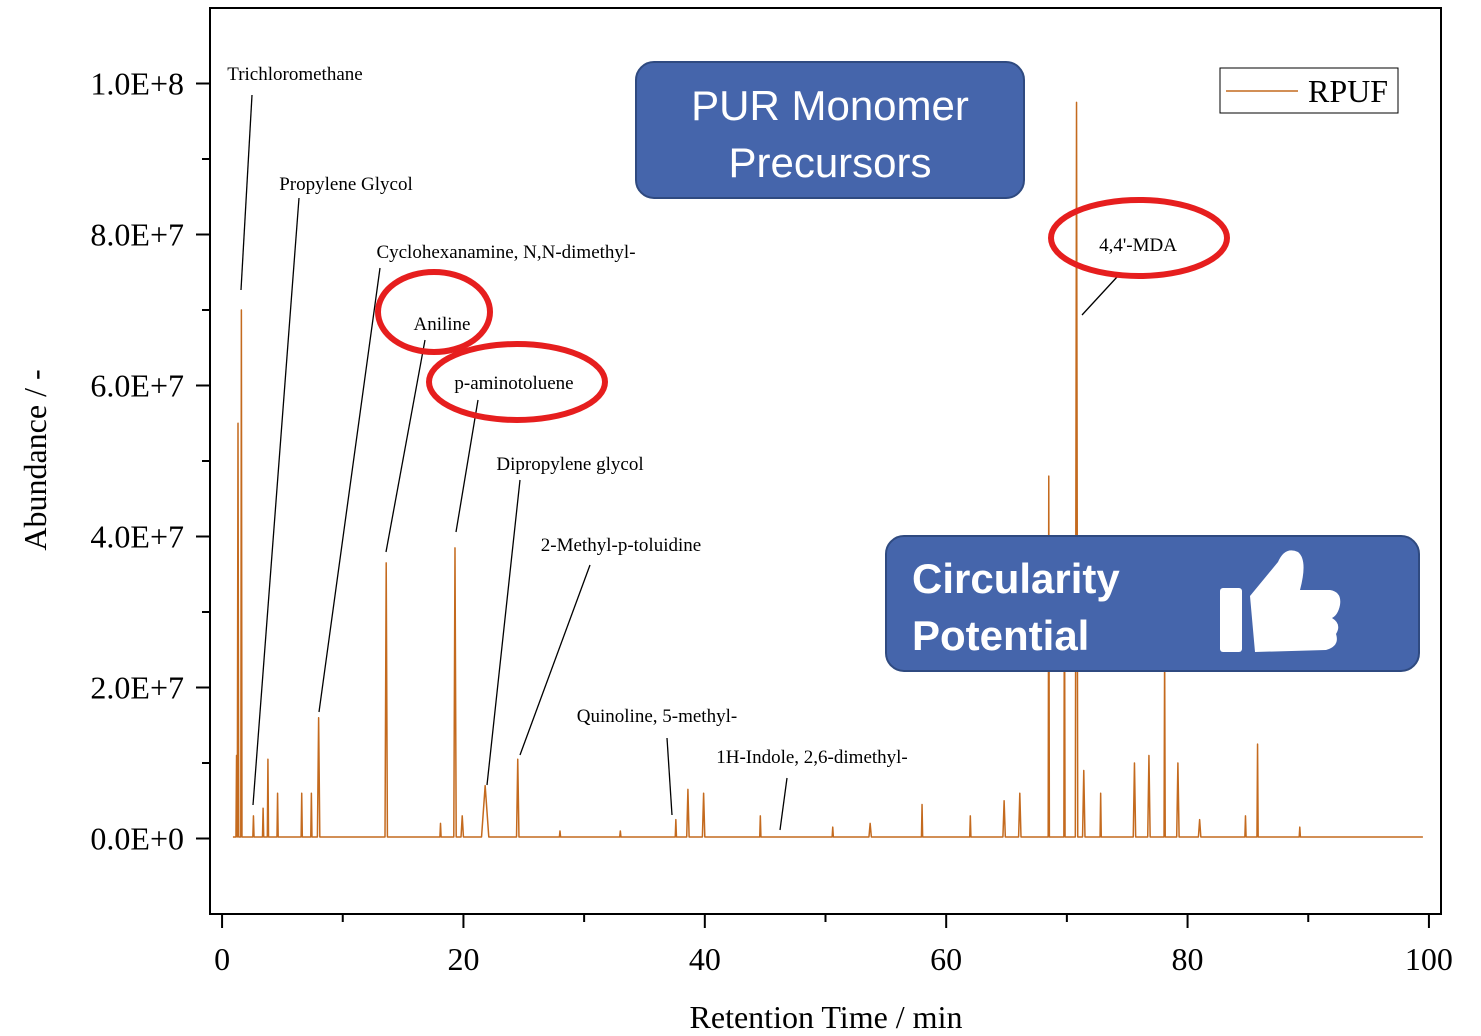  I want to click on annotation: 4,4'-MDA, so click(1138, 245).